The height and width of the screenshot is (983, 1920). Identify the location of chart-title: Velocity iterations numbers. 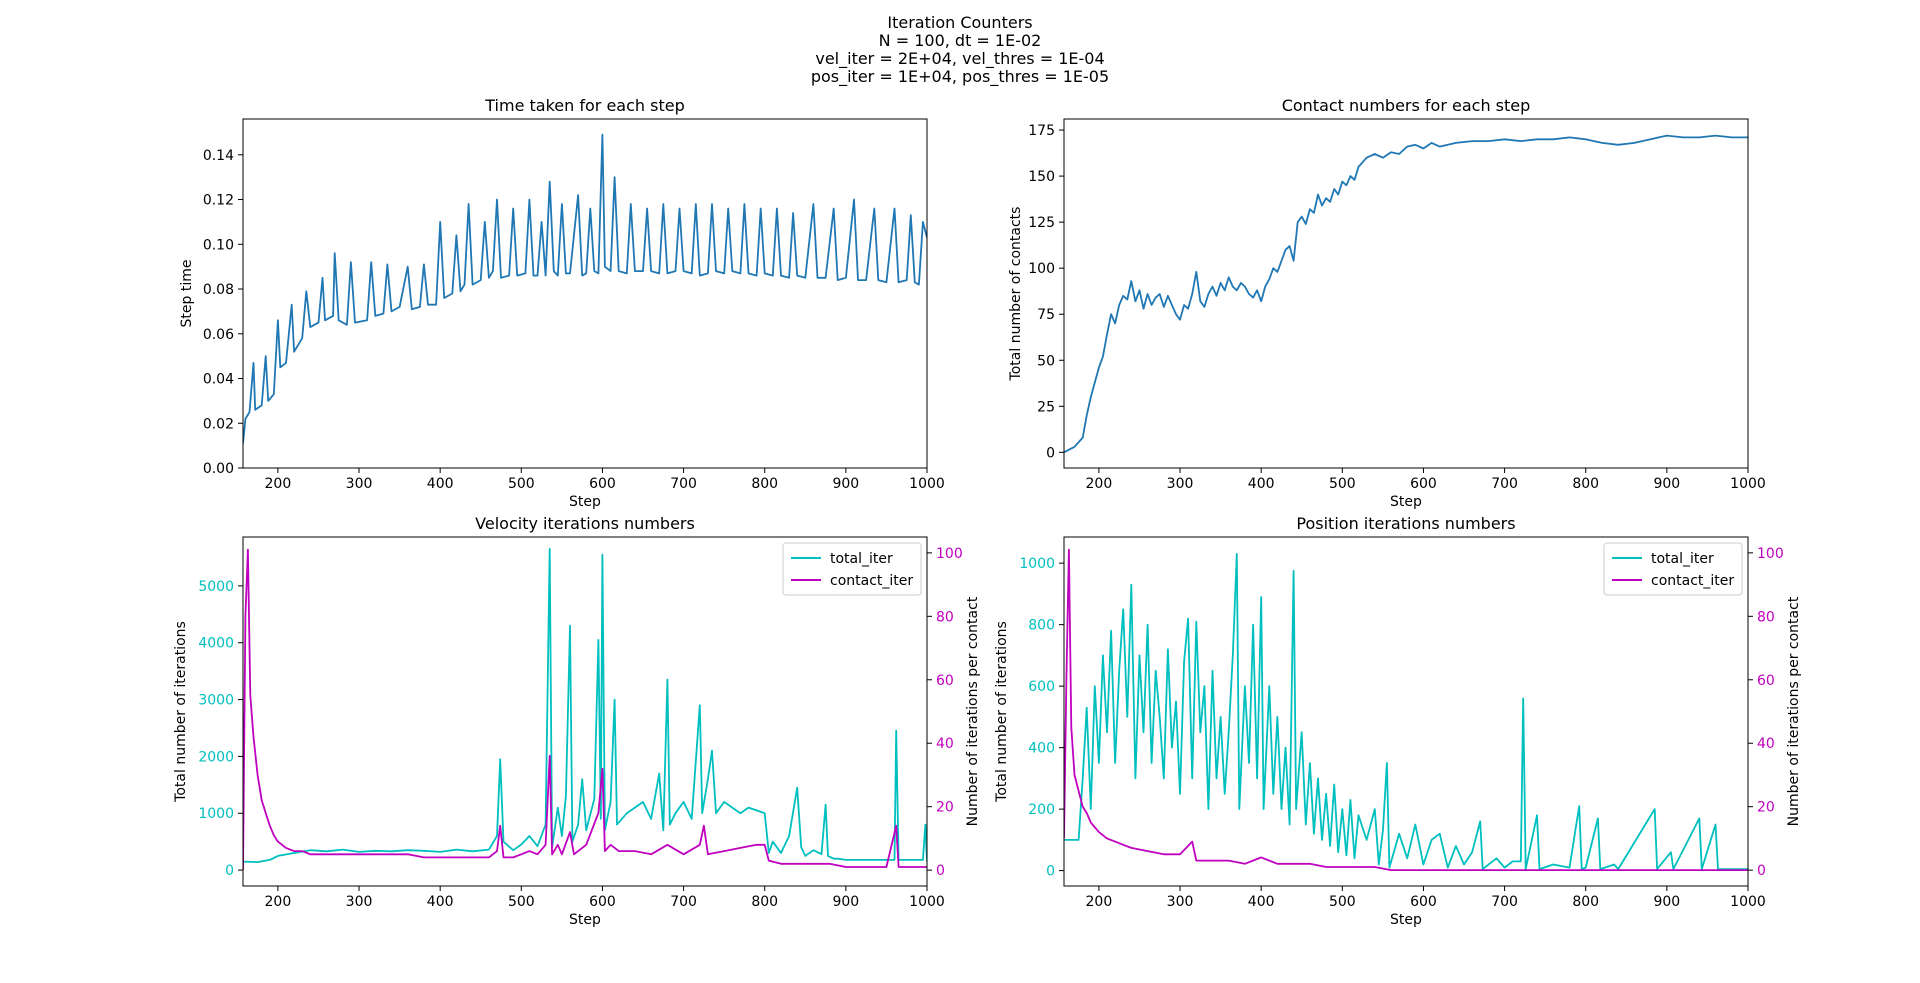
(585, 523).